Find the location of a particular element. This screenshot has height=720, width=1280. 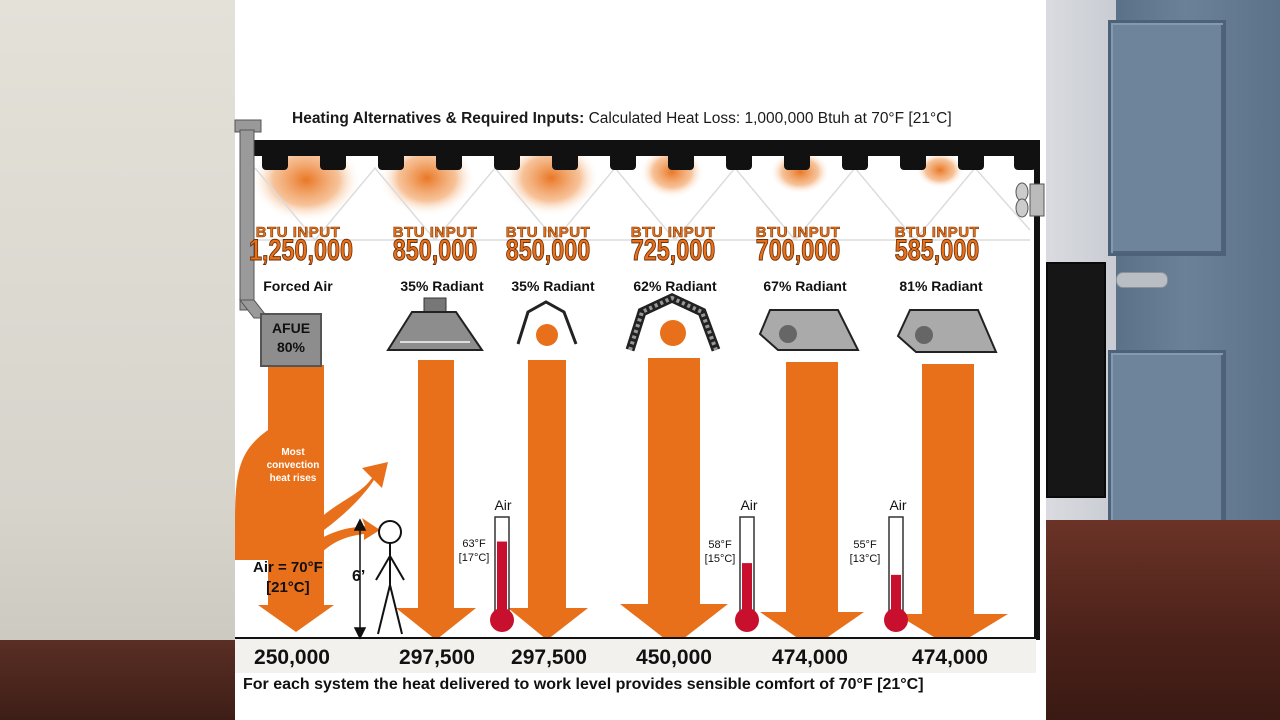

background-monitor is located at coordinates (1076, 380).